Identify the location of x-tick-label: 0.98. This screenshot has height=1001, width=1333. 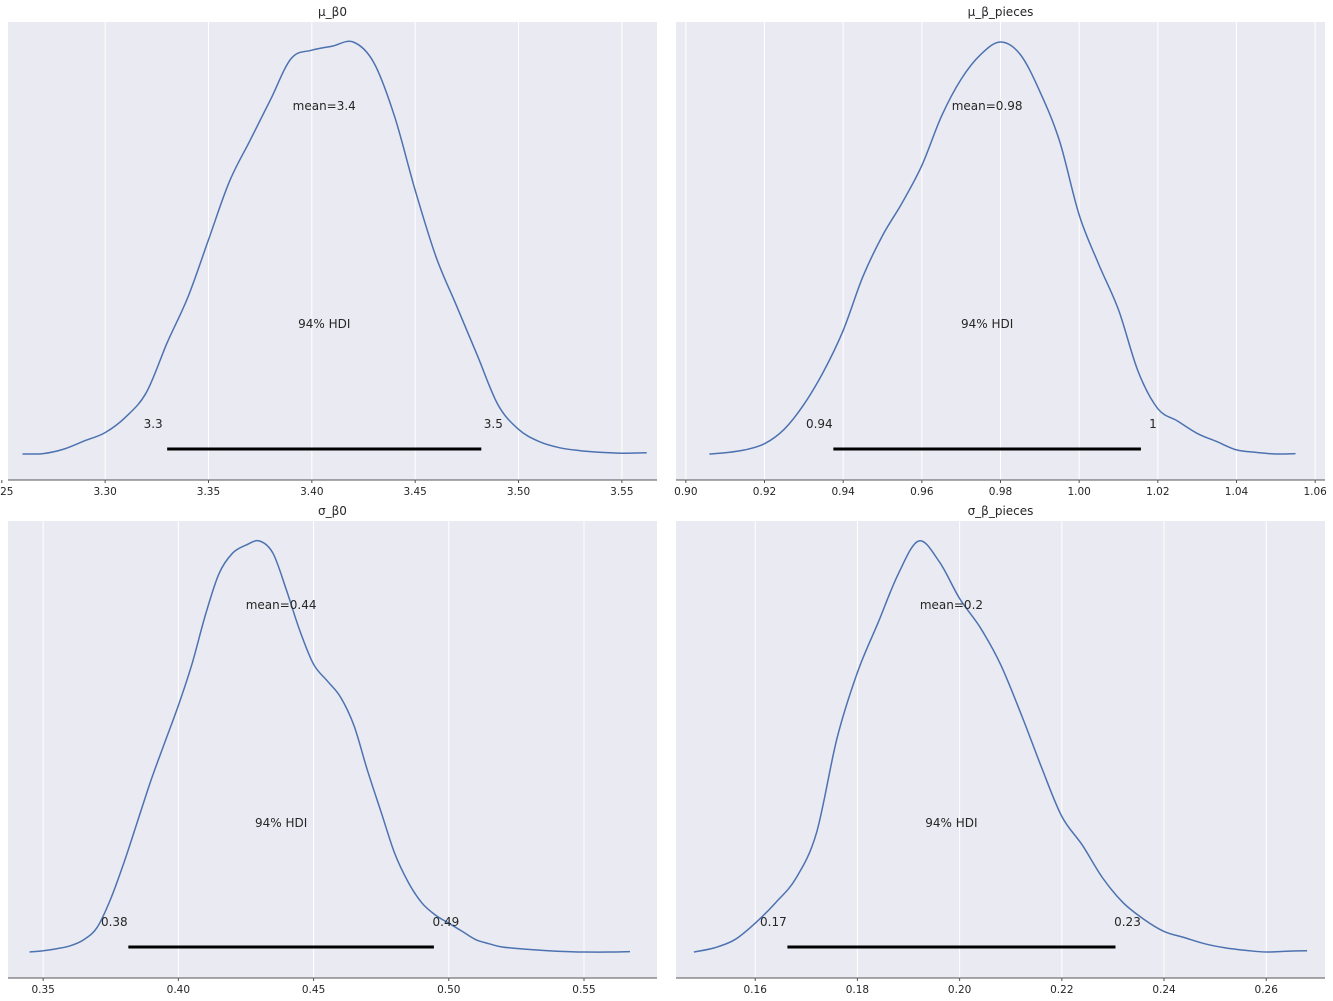
(1000, 492).